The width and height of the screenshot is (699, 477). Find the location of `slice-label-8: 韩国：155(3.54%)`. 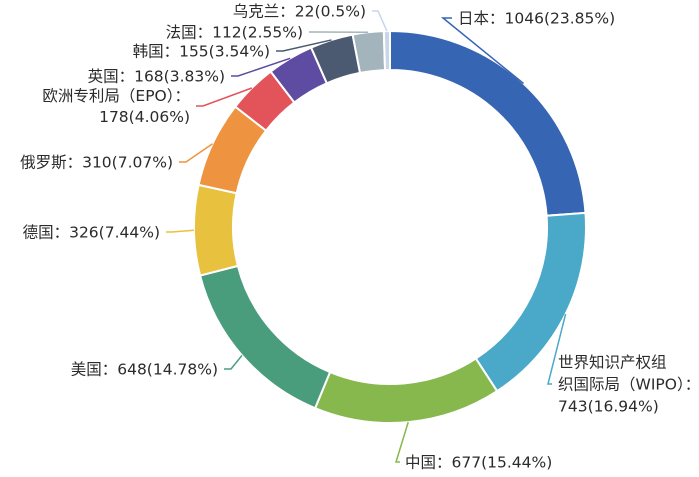

slice-label-8: 韩国：155(3.54%) is located at coordinates (201, 51).